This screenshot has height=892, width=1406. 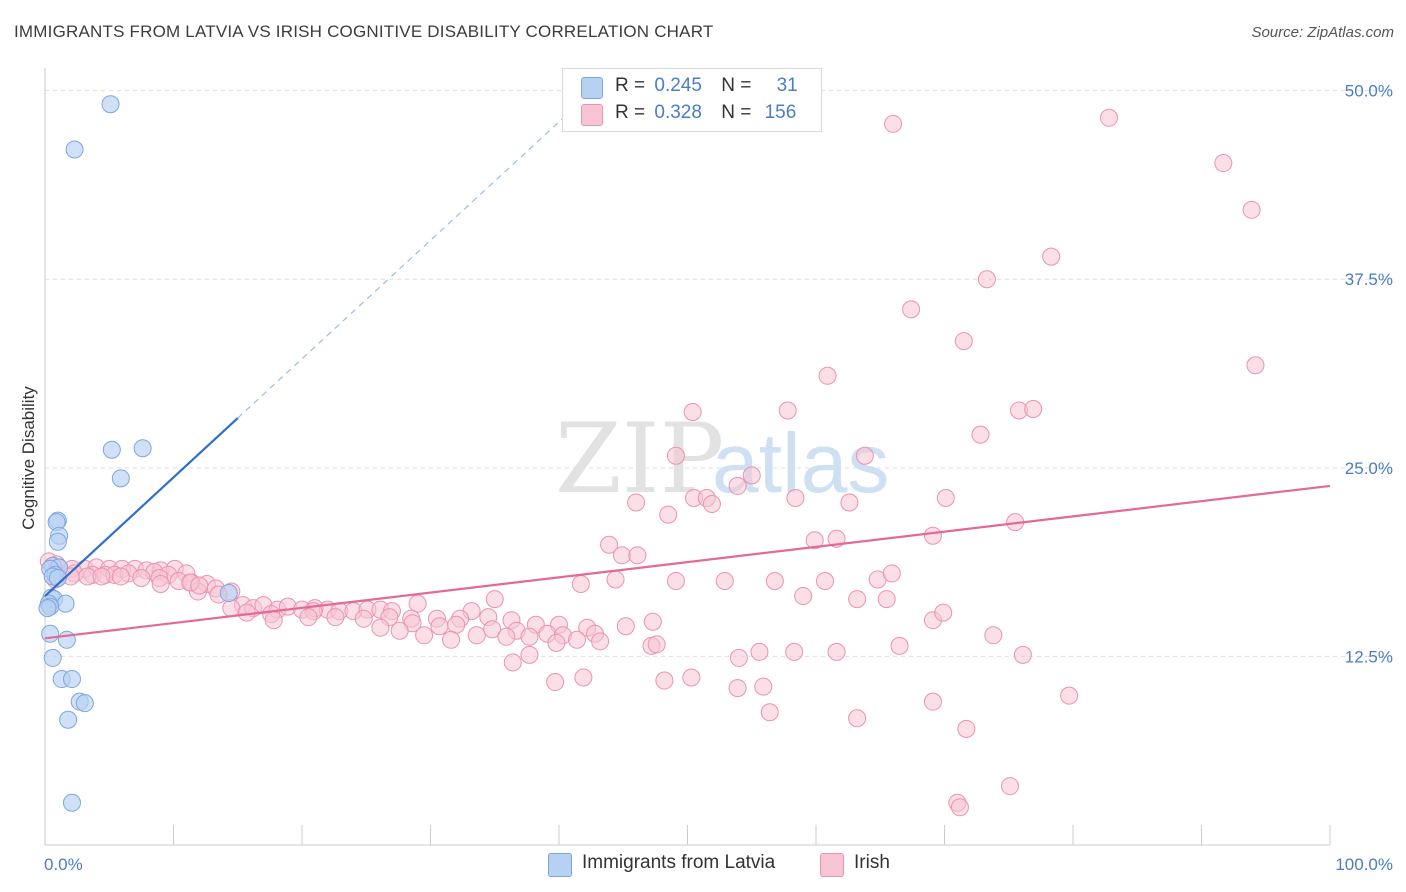 What do you see at coordinates (872, 862) in the screenshot?
I see `bottom-legend-irish-label: Irish` at bounding box center [872, 862].